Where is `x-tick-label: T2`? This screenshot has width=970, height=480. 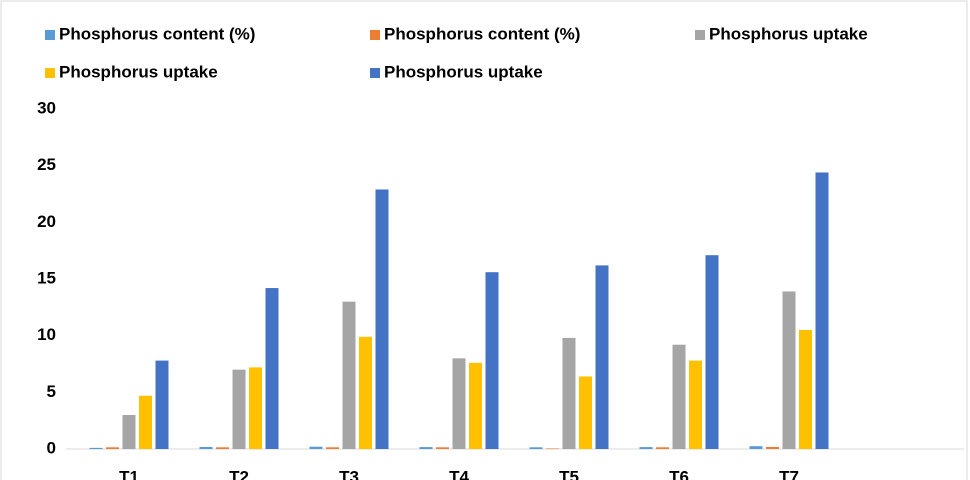 x-tick-label: T2 is located at coordinates (239, 473).